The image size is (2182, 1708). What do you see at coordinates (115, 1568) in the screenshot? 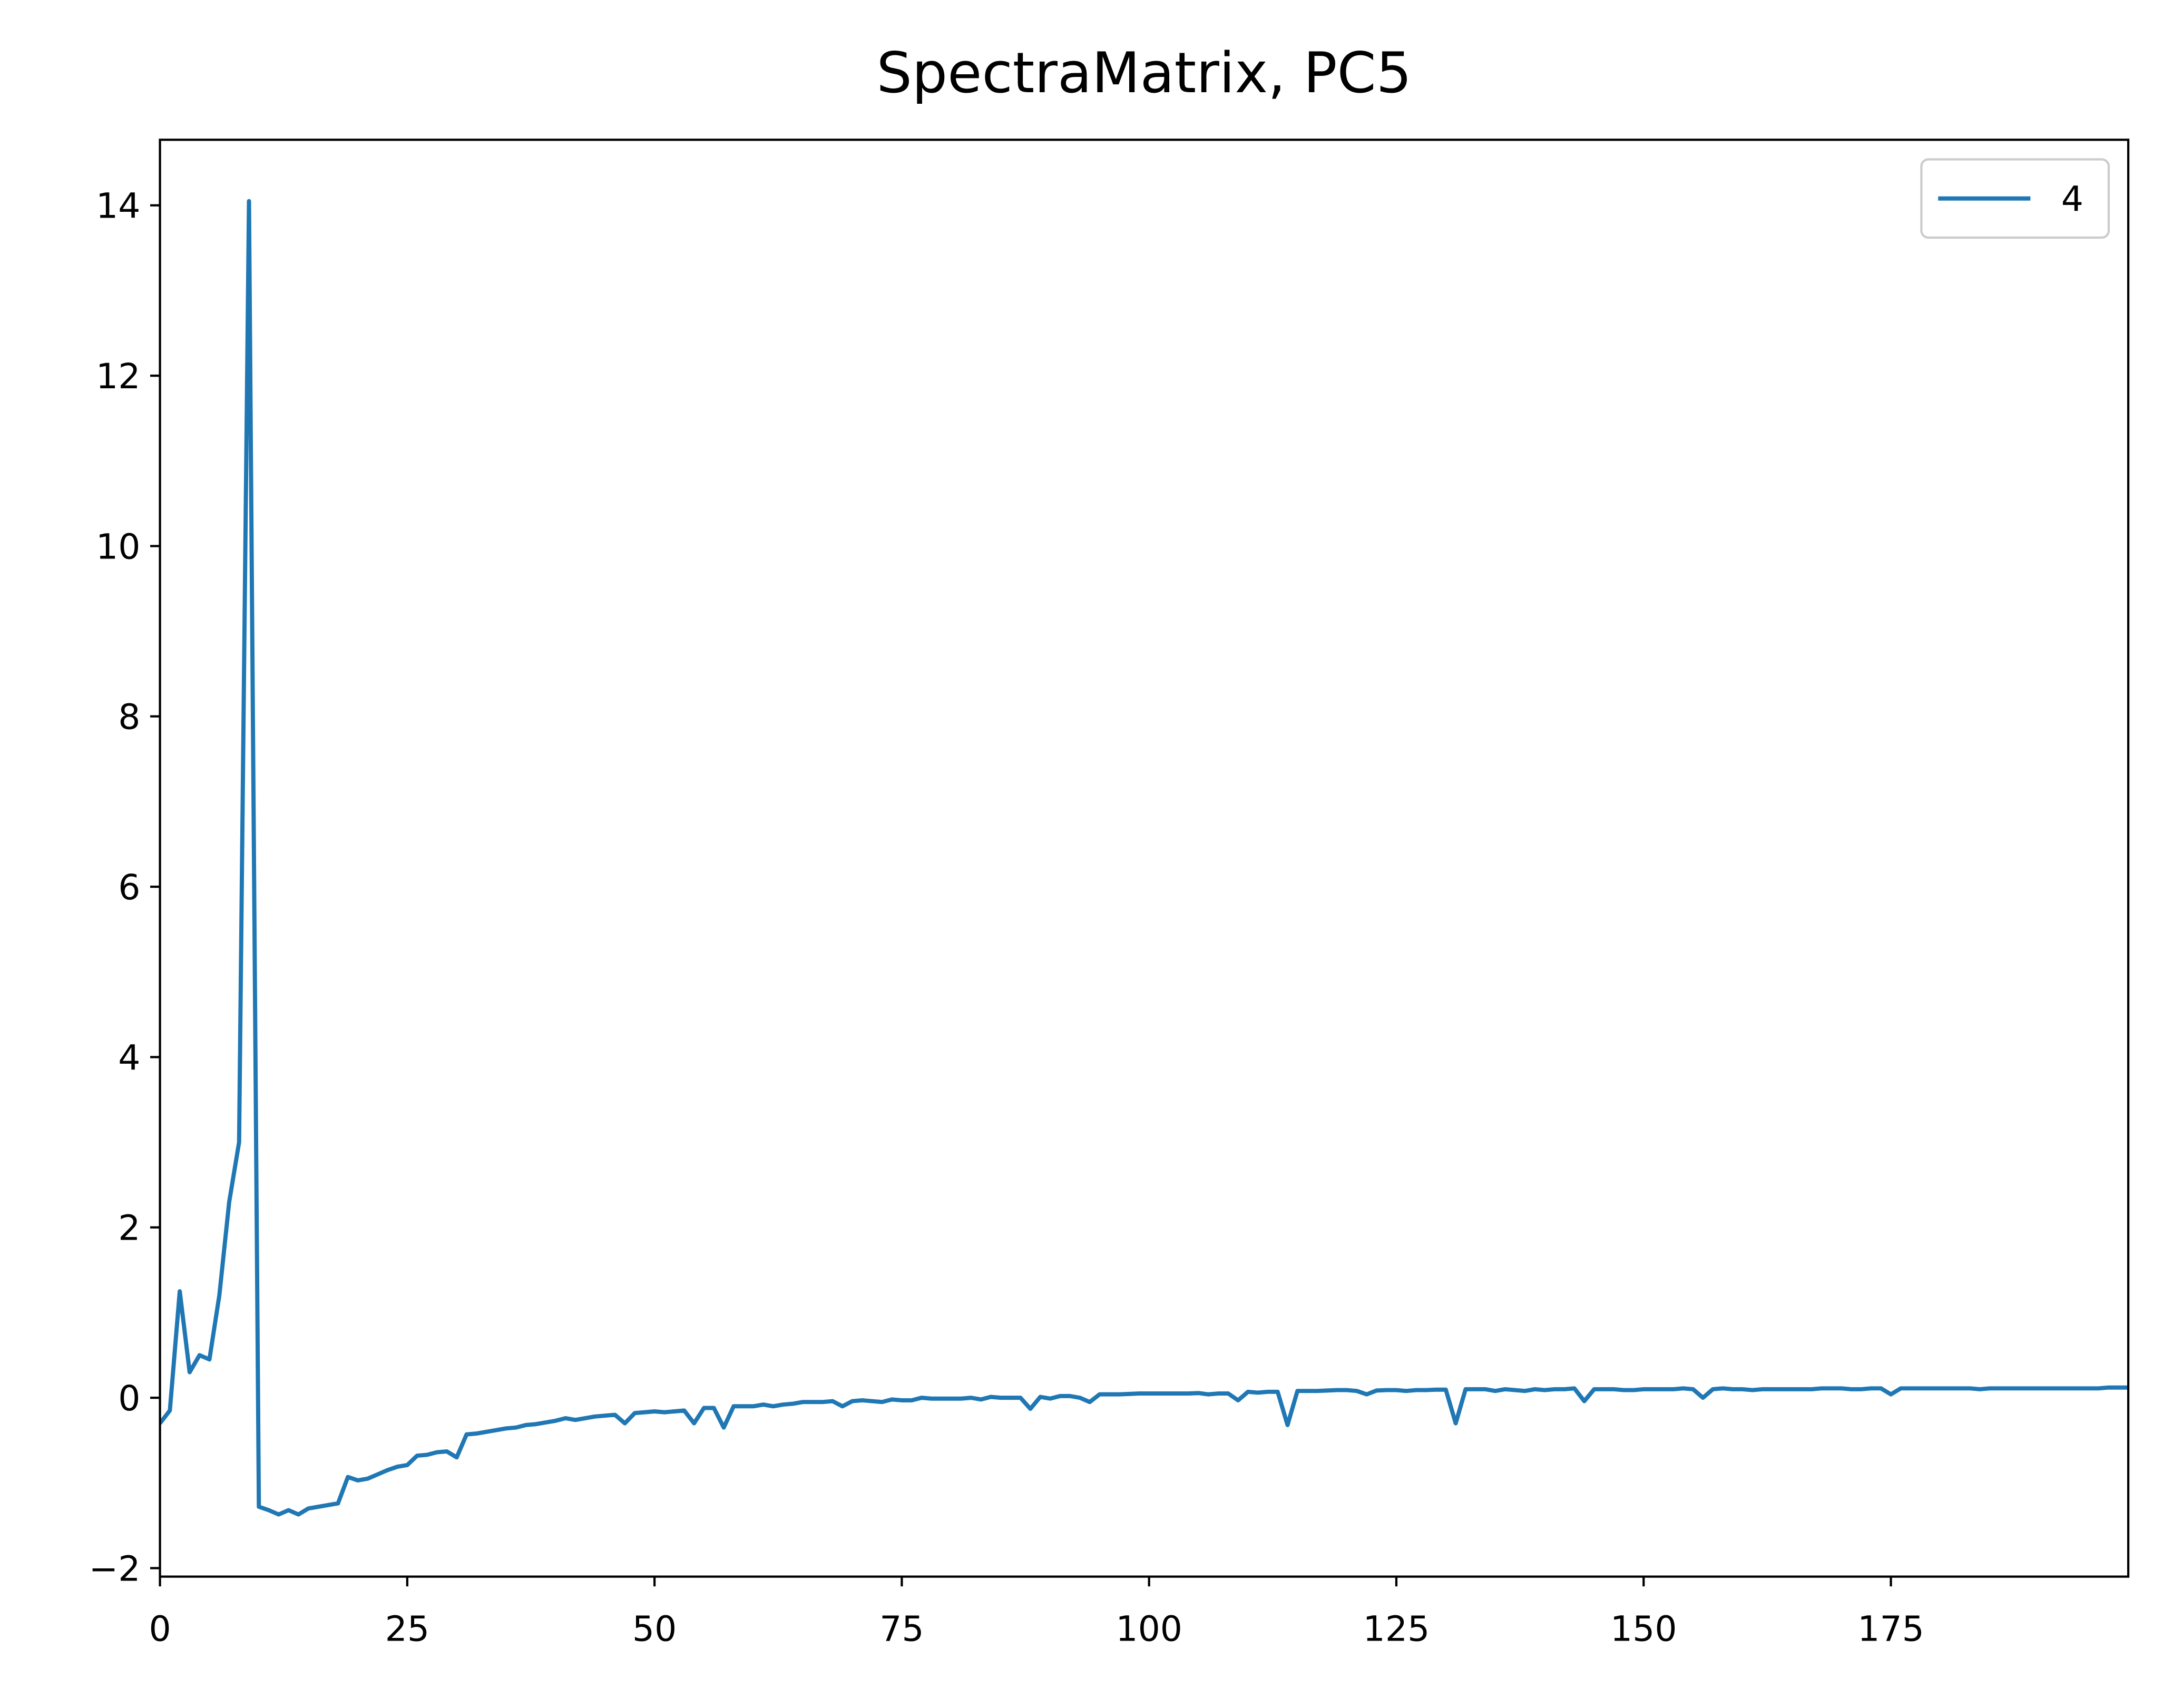
I see `y-tick-label: −2` at bounding box center [115, 1568].